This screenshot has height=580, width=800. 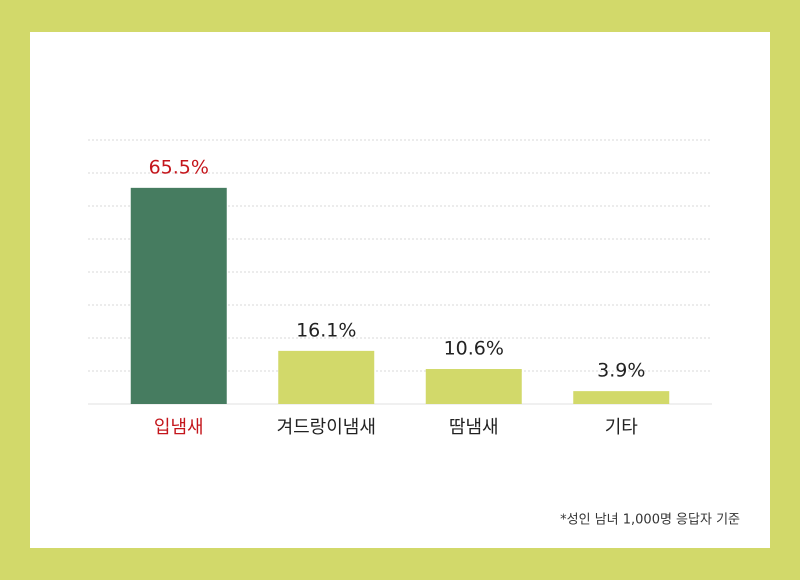 I want to click on footnote: *성인 남녀 1,000명 응답자 기준, so click(x=650, y=520).